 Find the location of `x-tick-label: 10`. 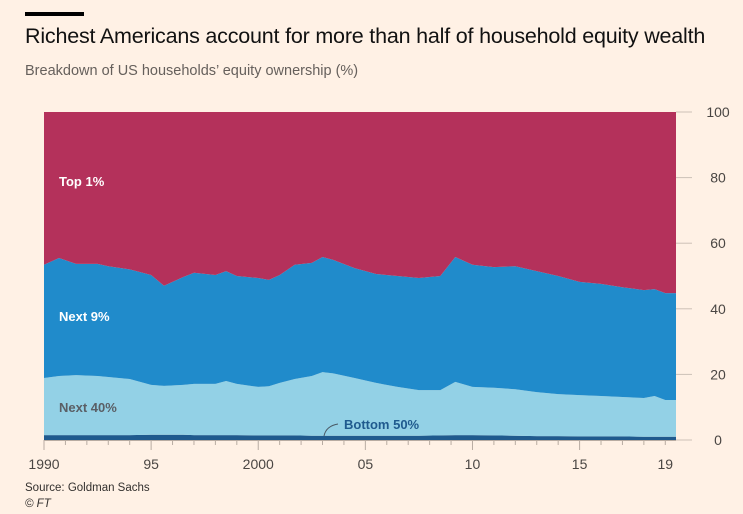

x-tick-label: 10 is located at coordinates (473, 464).